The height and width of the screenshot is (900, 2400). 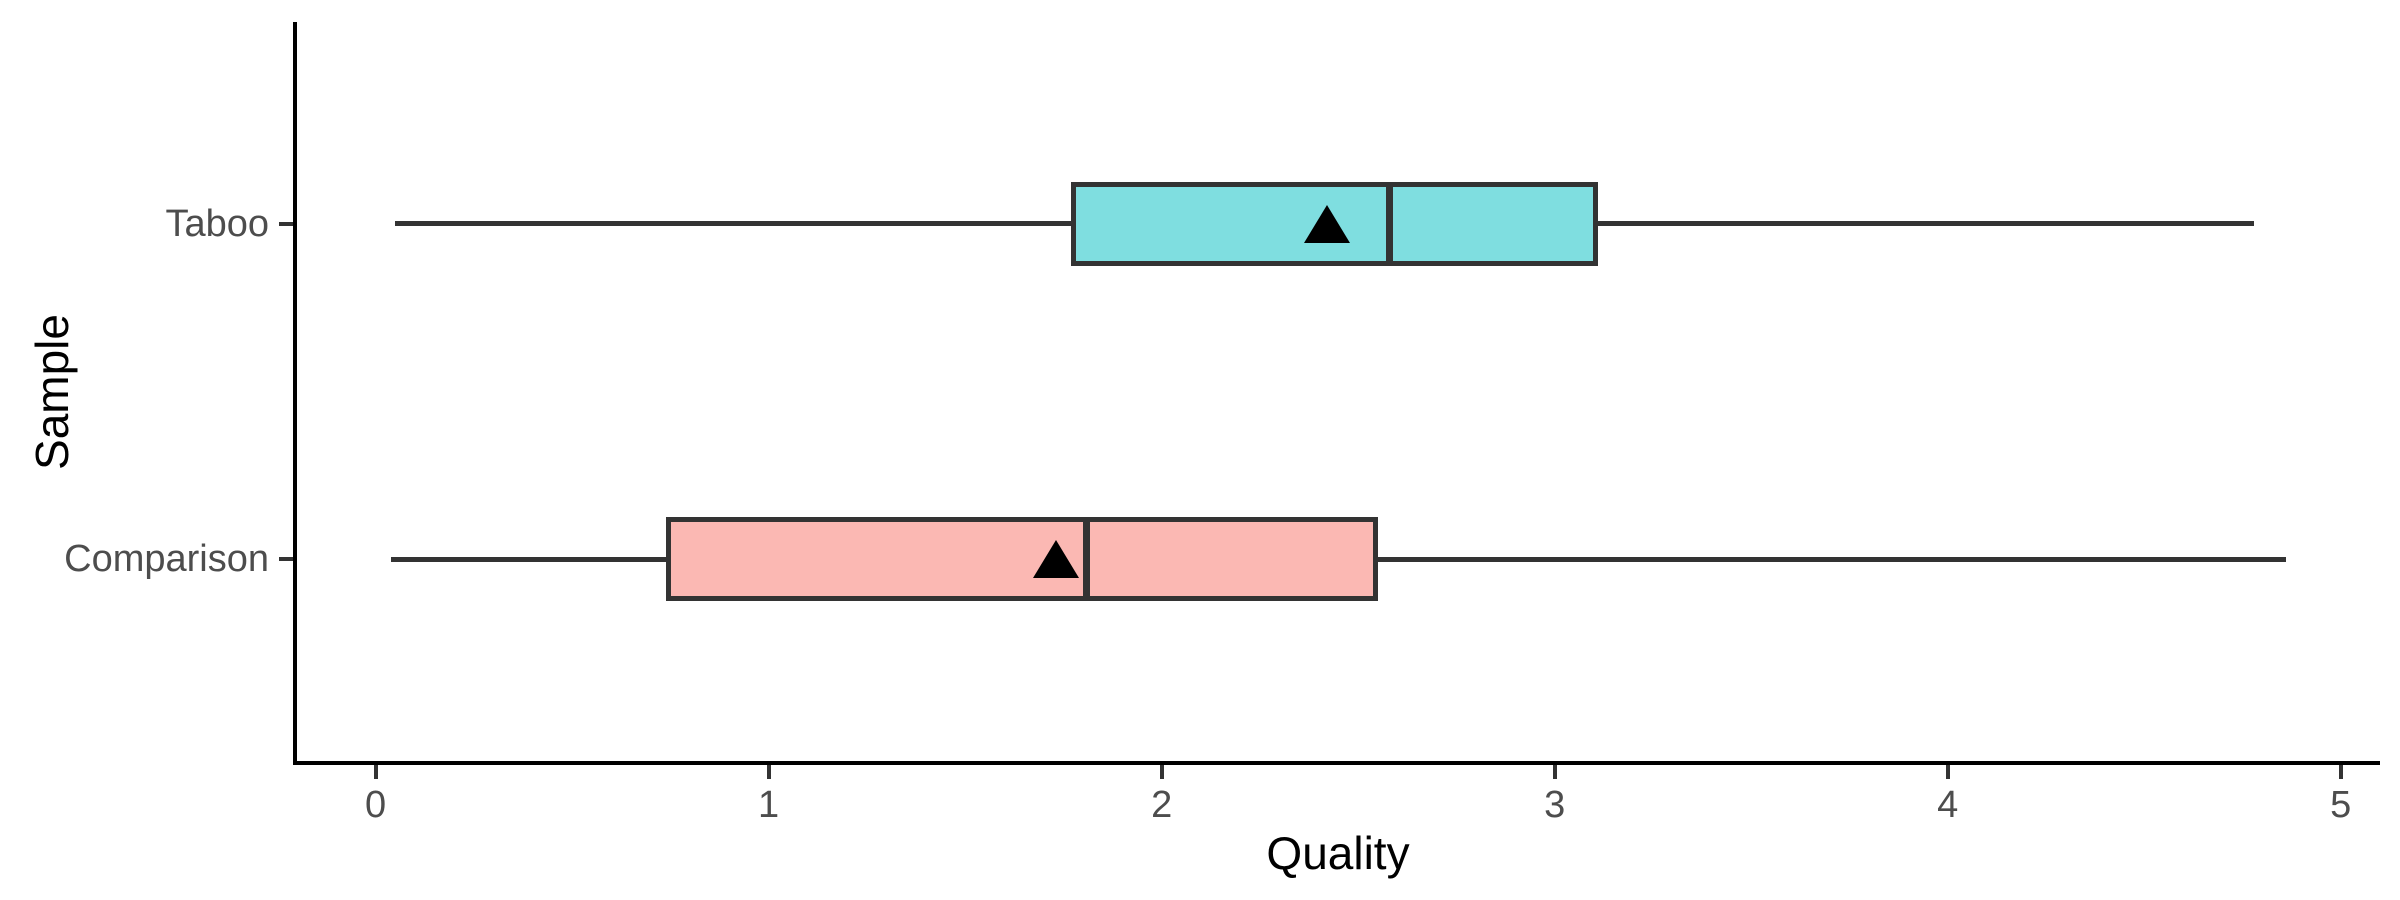 I want to click on x-axis-title: Quality, so click(x=1338, y=853).